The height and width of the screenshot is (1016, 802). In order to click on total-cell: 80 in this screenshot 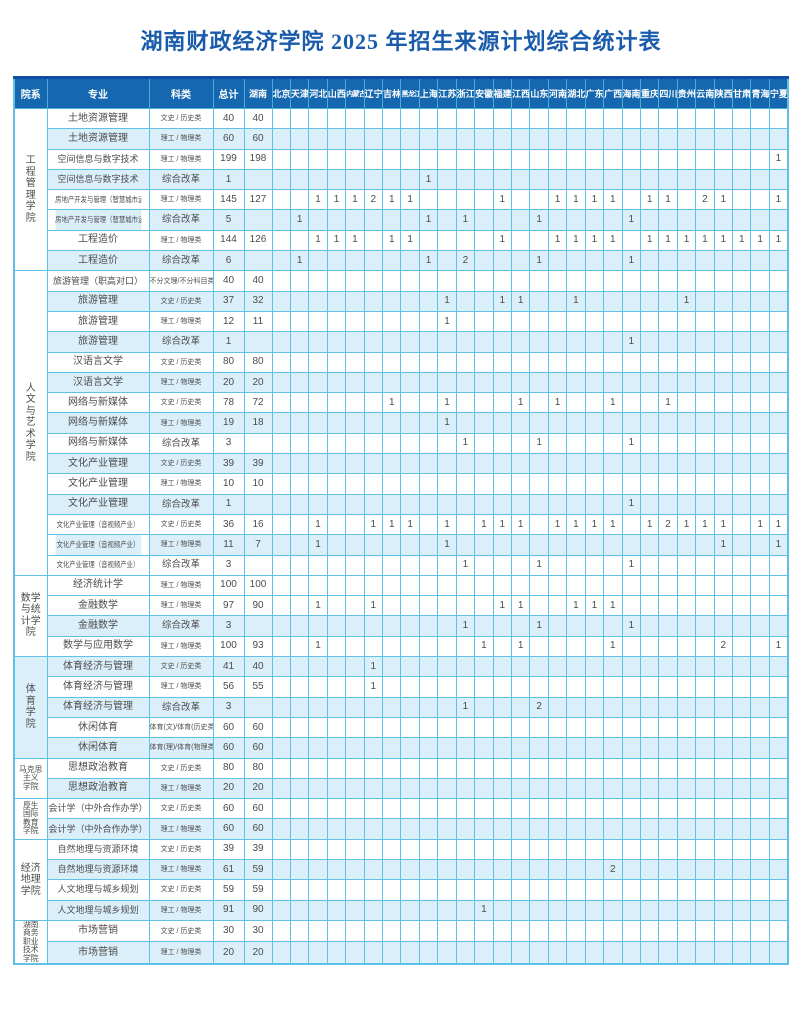, I will do `click(228, 768)`.